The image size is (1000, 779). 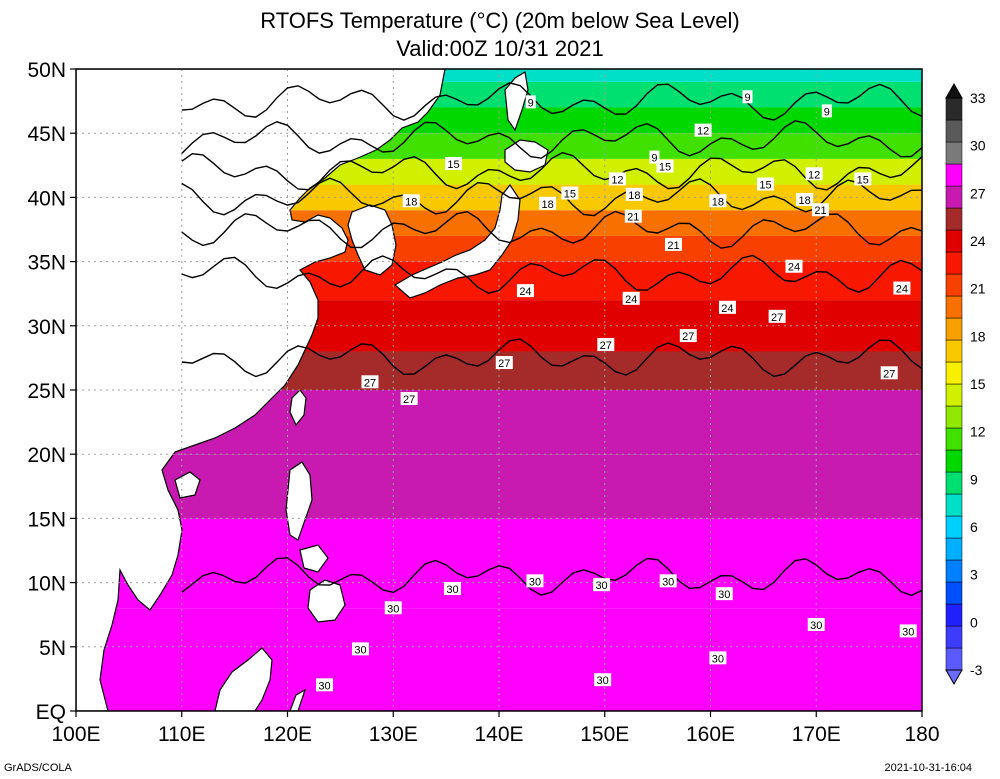 What do you see at coordinates (46, 327) in the screenshot?
I see `y-tick-label: 30N` at bounding box center [46, 327].